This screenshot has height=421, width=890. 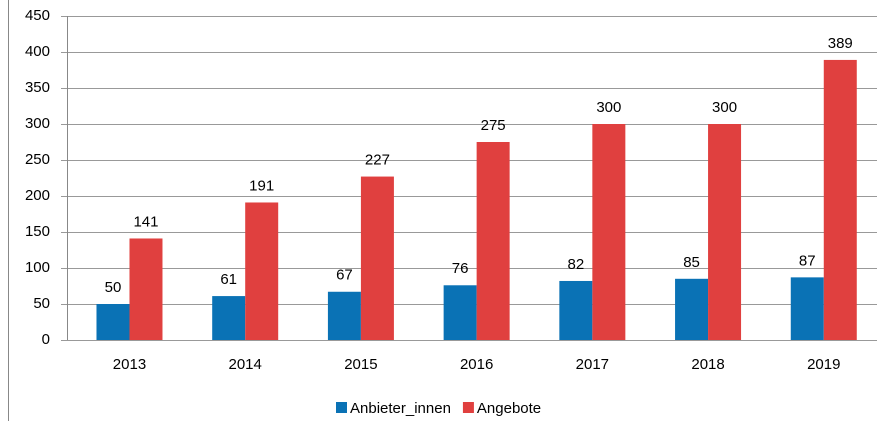 What do you see at coordinates (807, 260) in the screenshot?
I see `value-label: 87` at bounding box center [807, 260].